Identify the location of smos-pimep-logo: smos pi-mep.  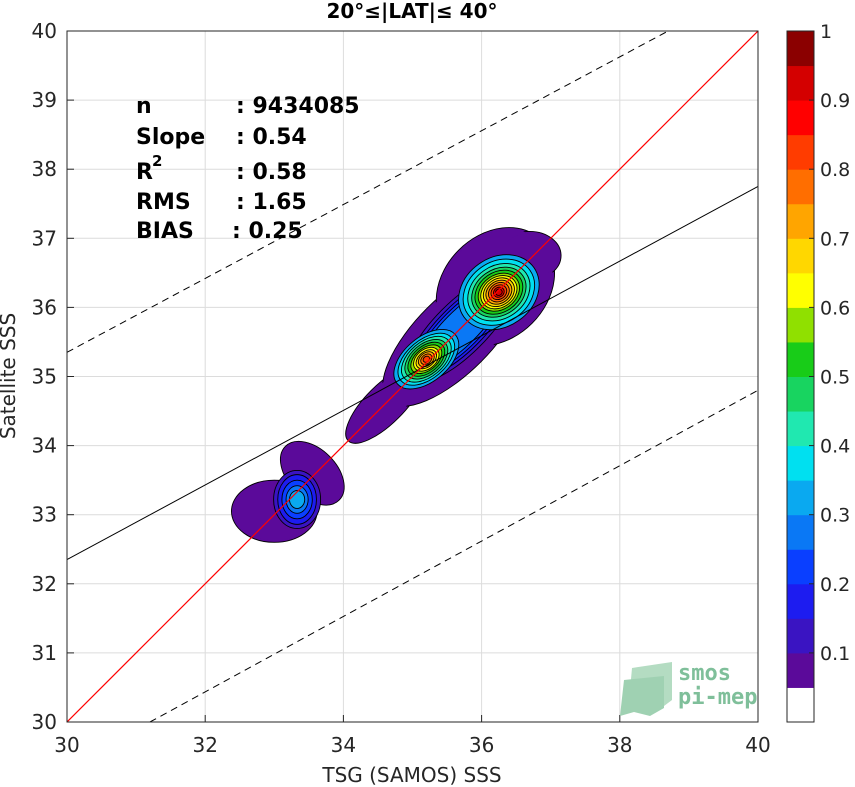
(688, 688).